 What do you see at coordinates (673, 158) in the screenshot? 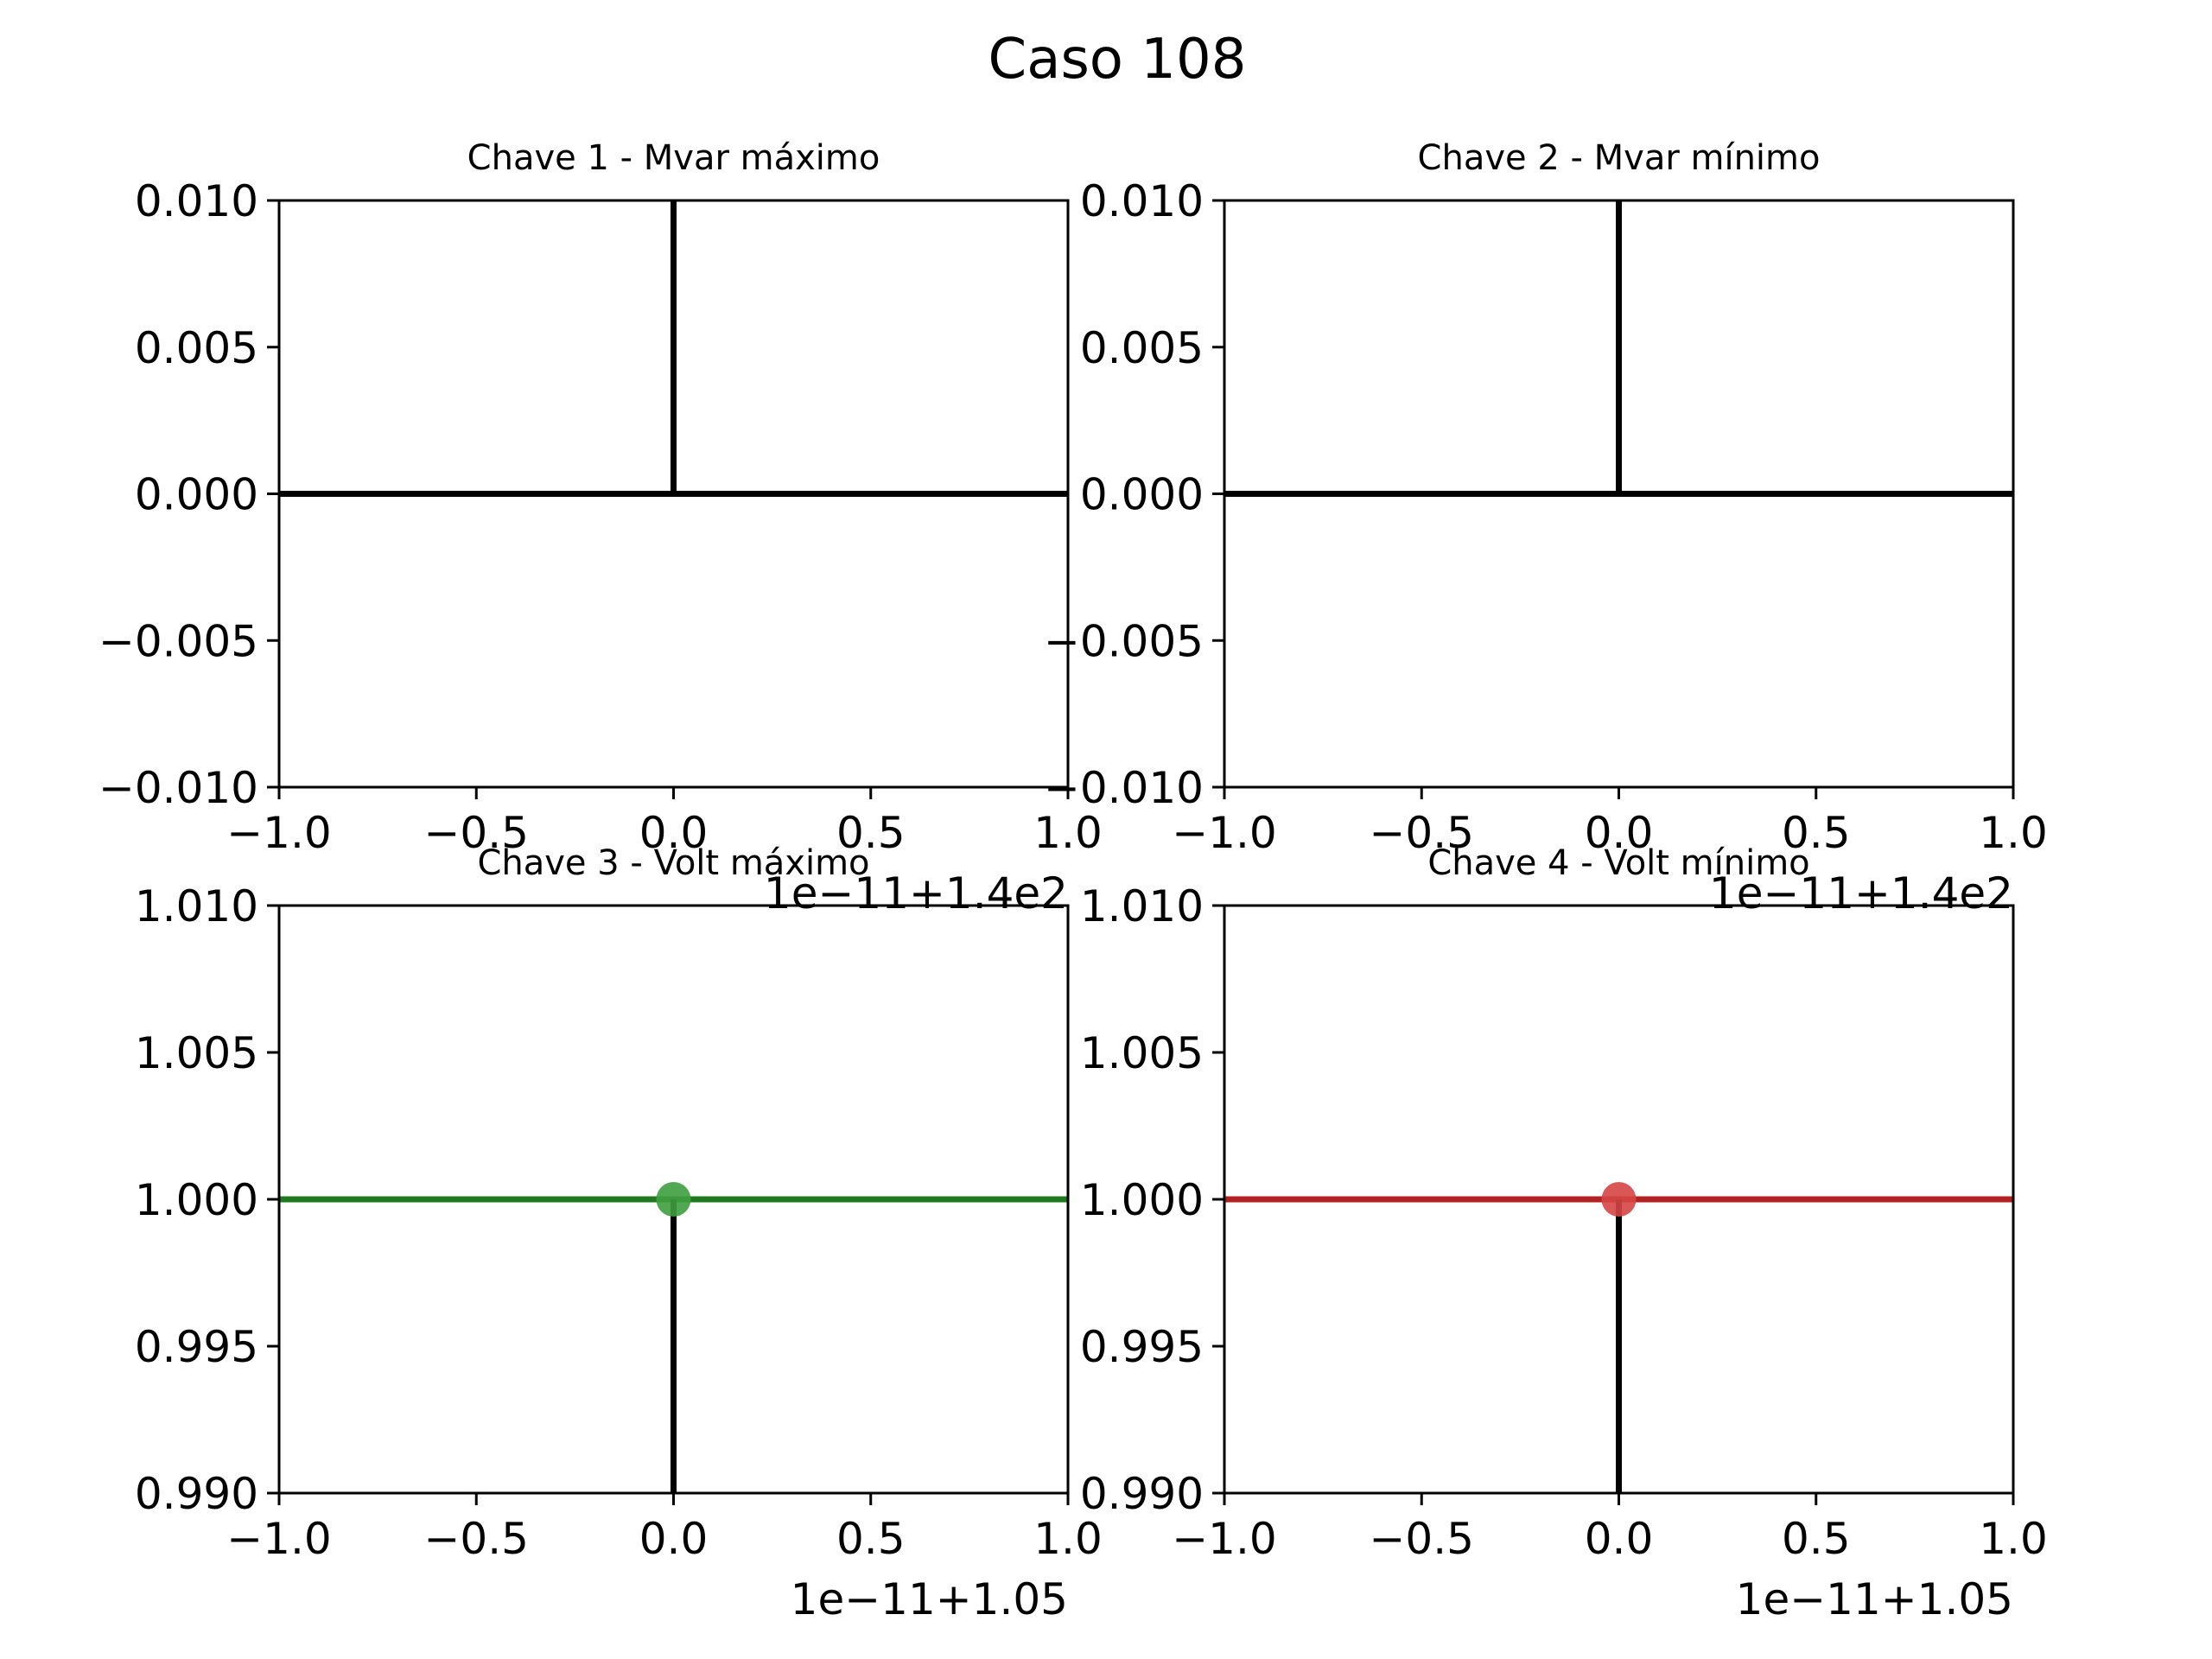
I see `subplot-title: Chave 1 - Mvar máximo` at bounding box center [673, 158].